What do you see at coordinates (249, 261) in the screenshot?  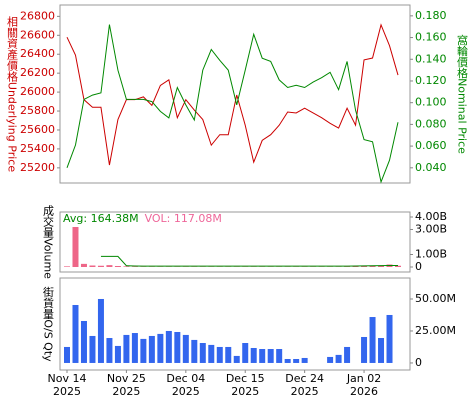 I see `series-line` at bounding box center [249, 261].